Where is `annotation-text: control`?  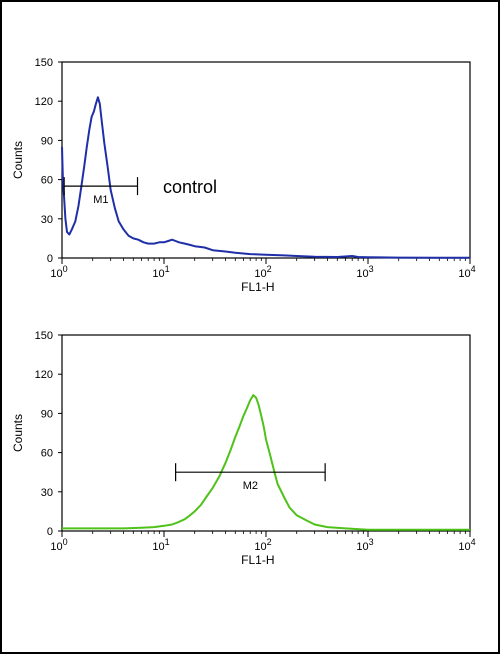 annotation-text: control is located at coordinates (190, 187).